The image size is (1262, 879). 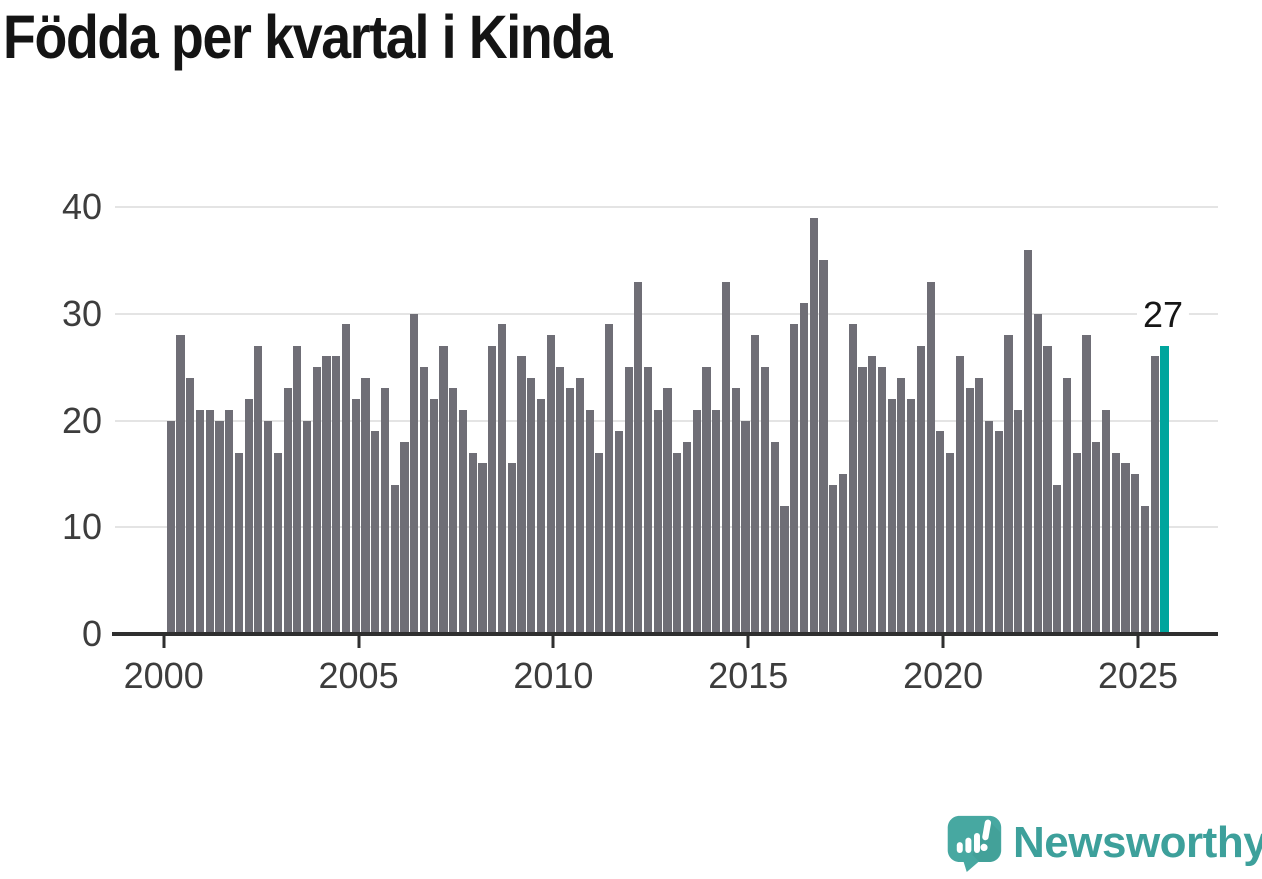 What do you see at coordinates (268, 527) in the screenshot?
I see `bar-2002-q3` at bounding box center [268, 527].